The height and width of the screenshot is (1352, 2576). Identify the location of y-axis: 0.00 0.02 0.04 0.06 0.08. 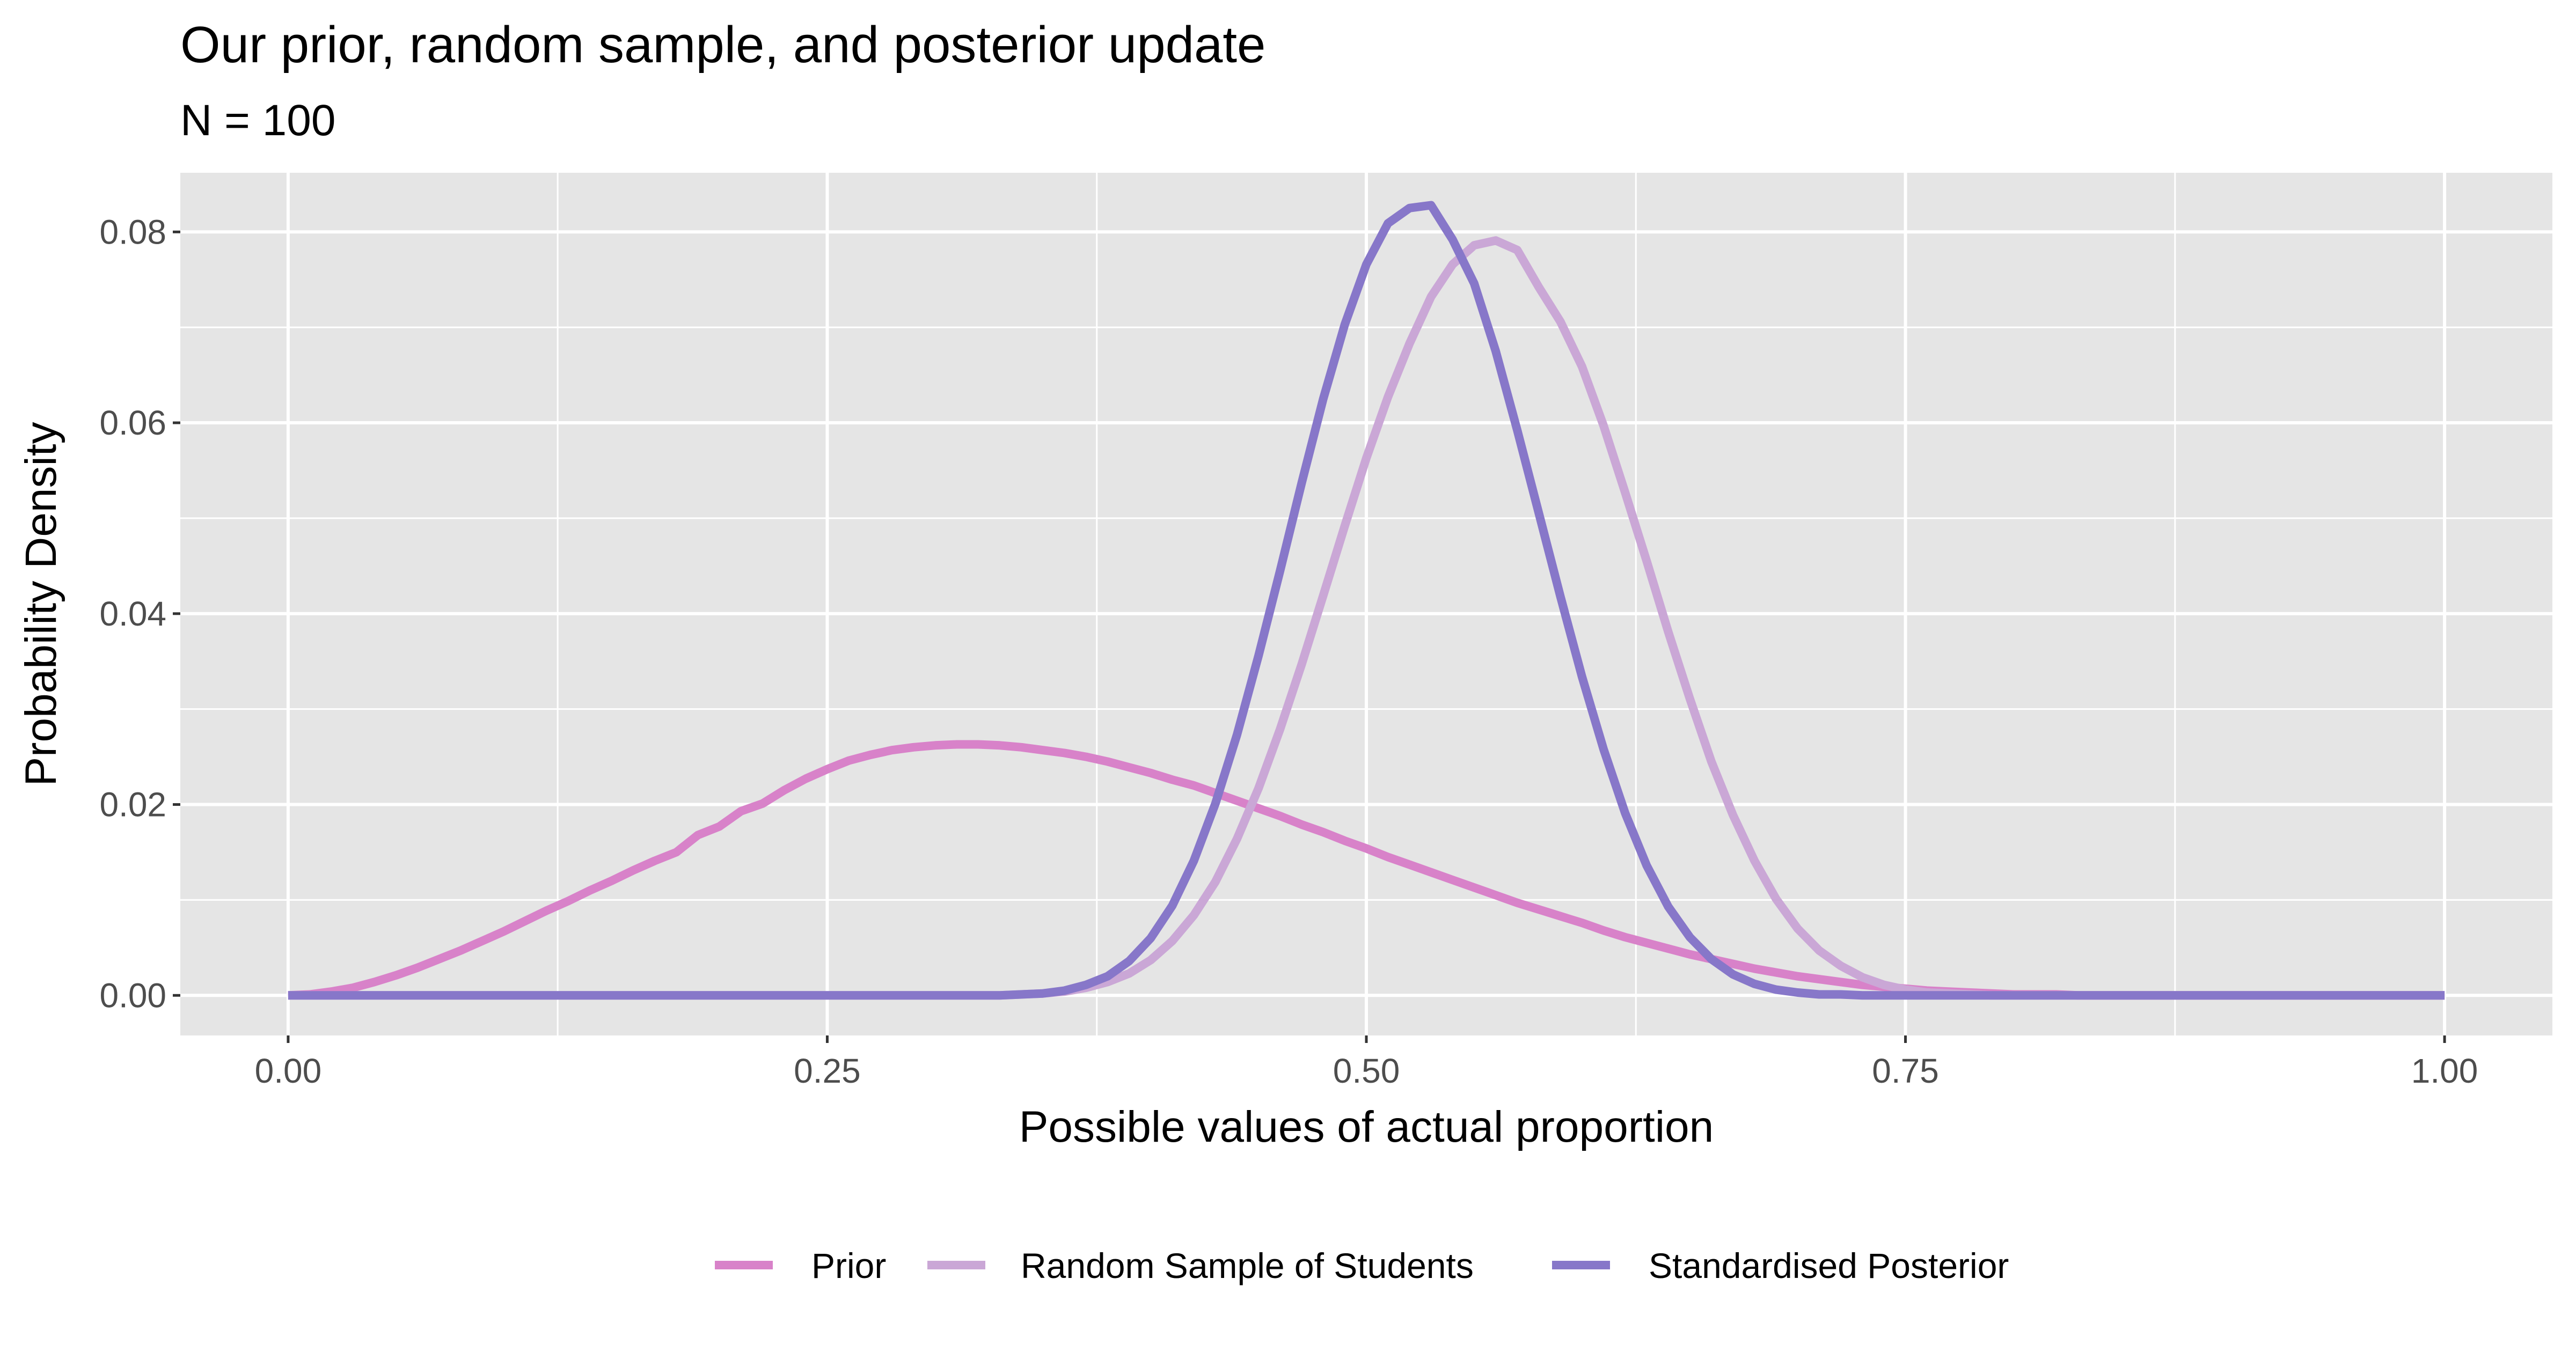
(139, 613).